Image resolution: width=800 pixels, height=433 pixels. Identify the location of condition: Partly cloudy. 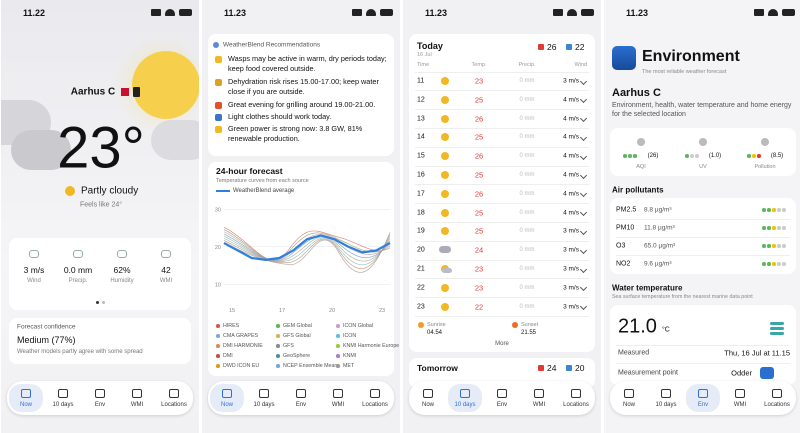
(110, 191).